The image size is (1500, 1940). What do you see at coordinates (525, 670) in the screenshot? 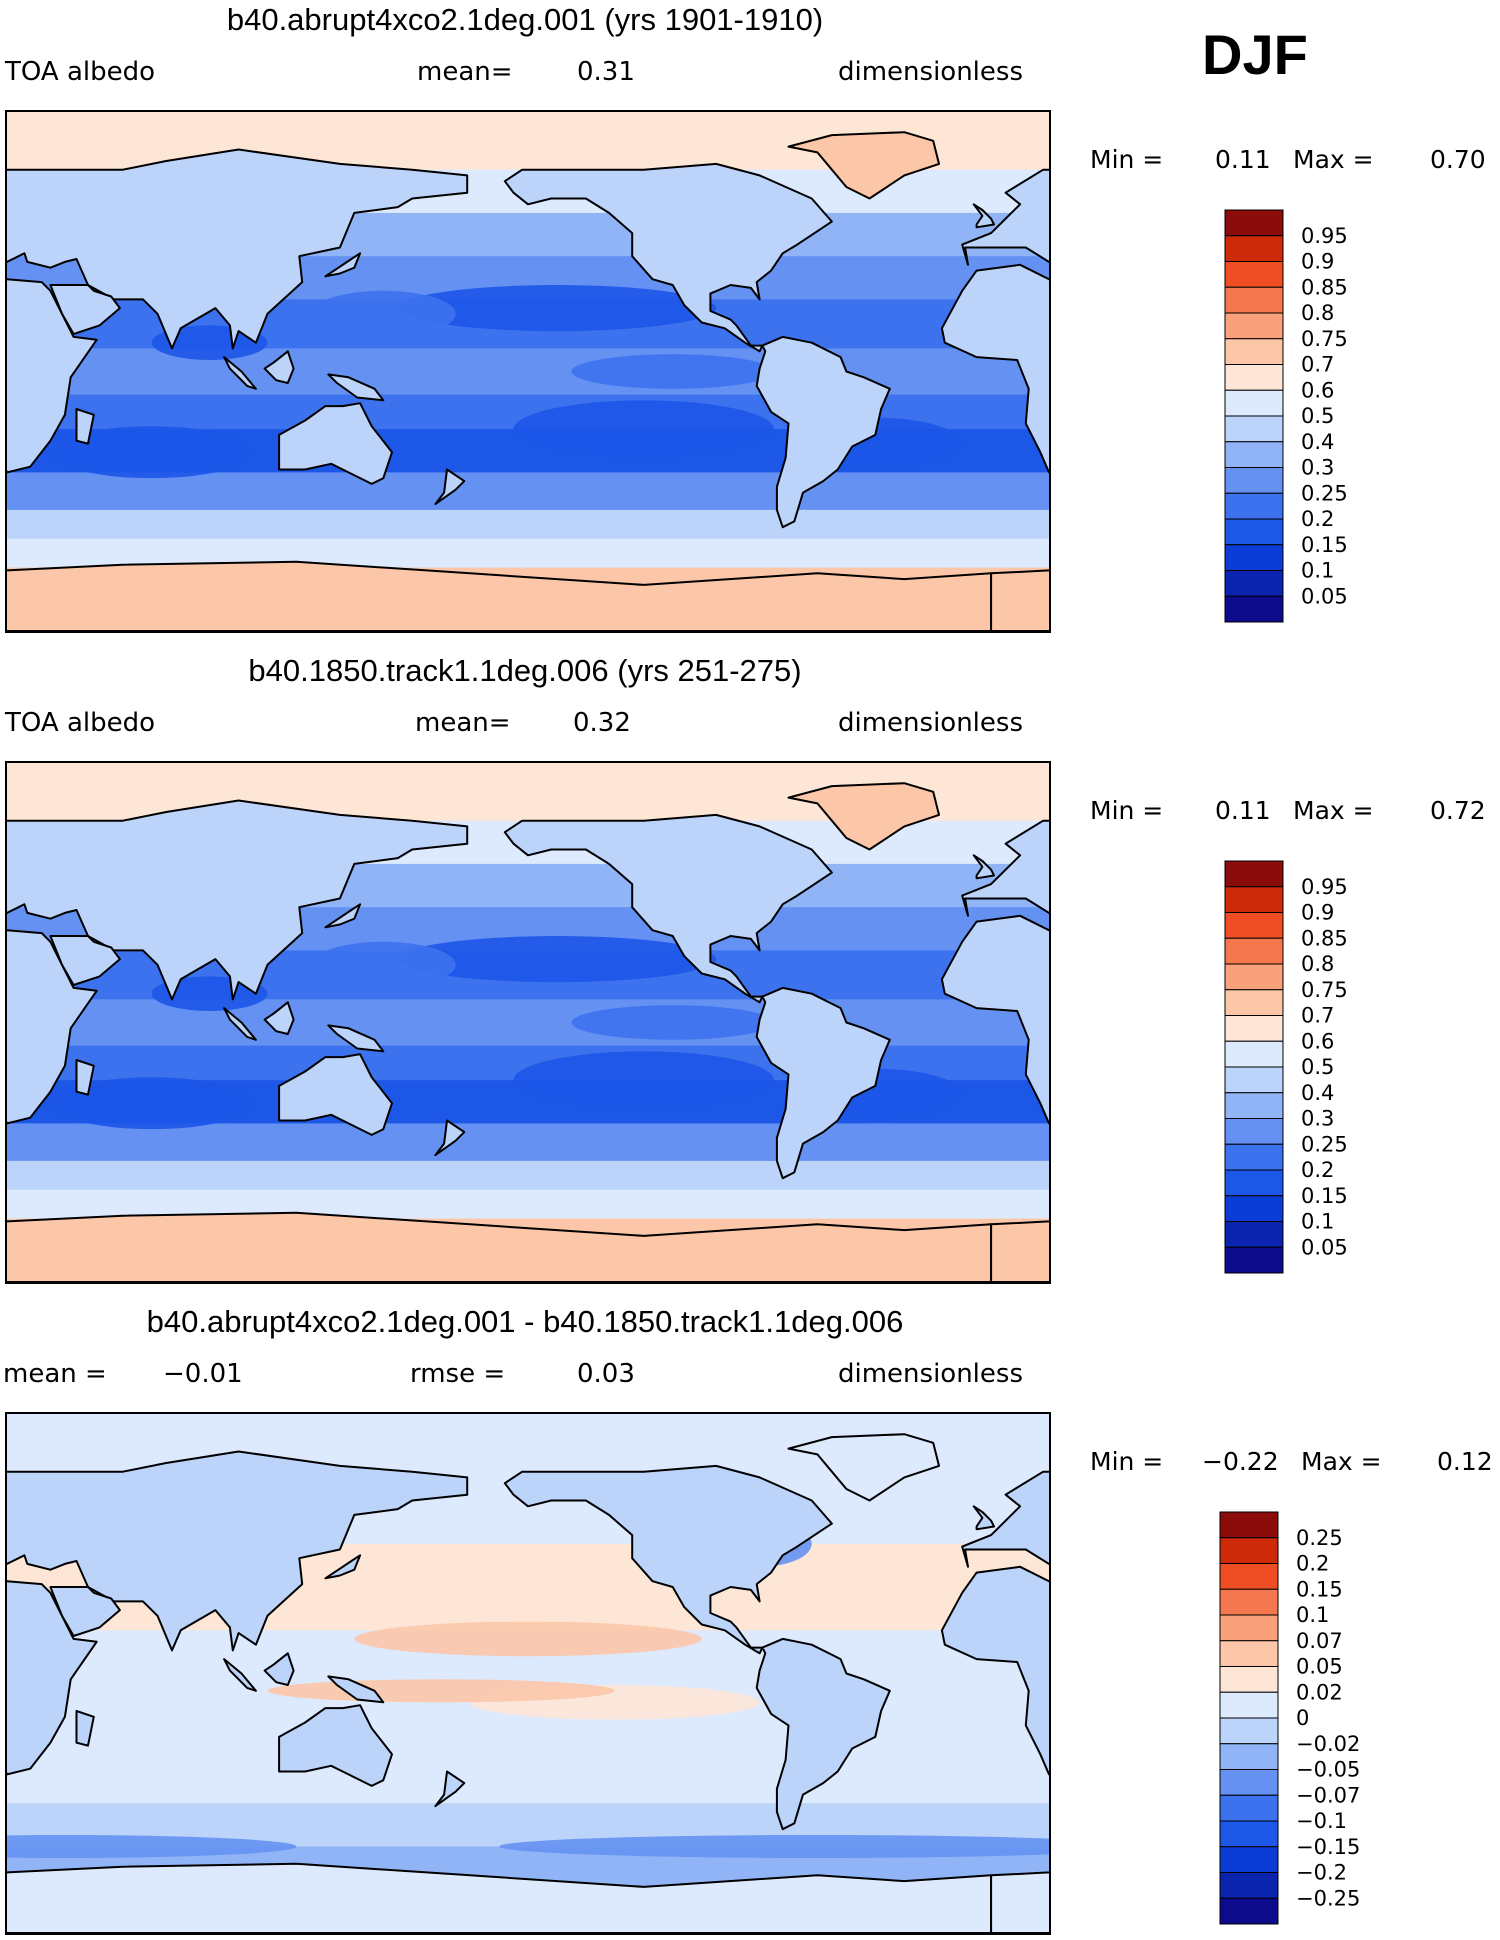
I see `panel2-title: b40.1850.track1.1deg.006 (yrs 251-275)` at bounding box center [525, 670].